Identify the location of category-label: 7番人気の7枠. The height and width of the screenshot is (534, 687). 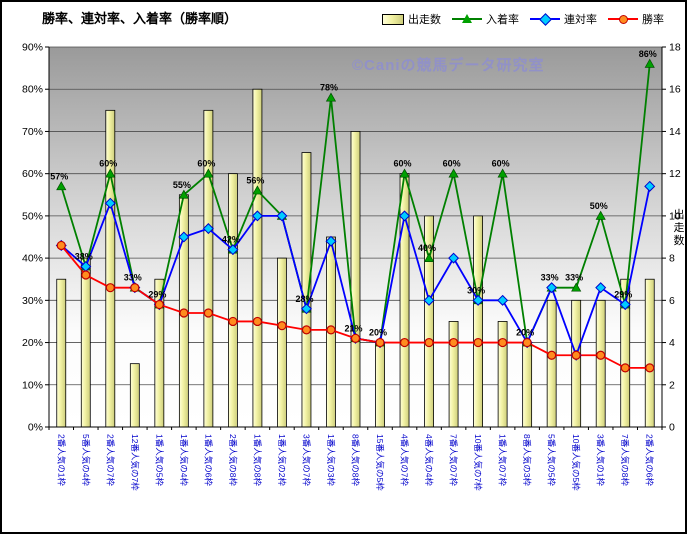
(454, 460).